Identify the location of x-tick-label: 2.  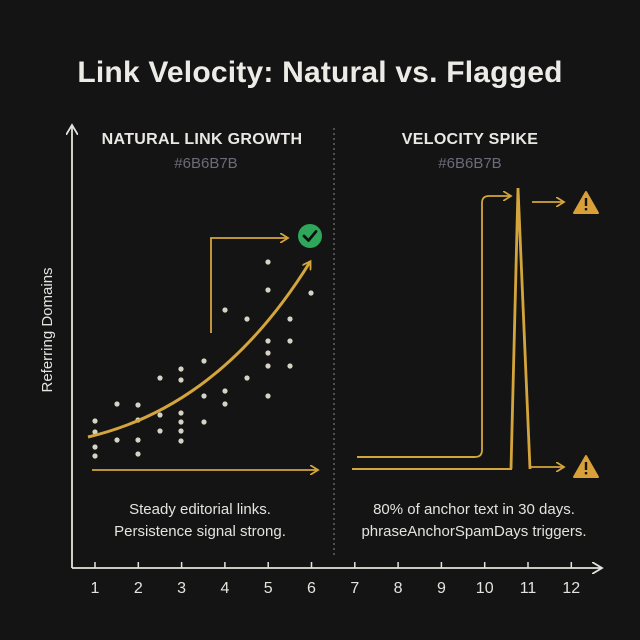
(138, 588).